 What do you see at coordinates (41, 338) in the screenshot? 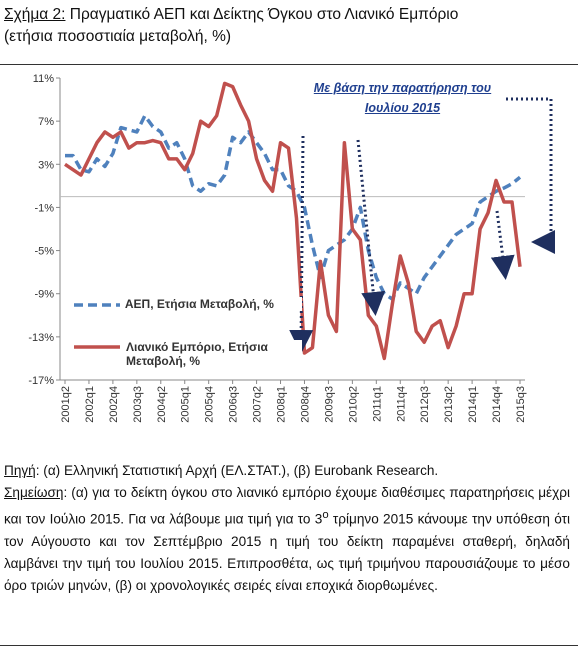
I see `y-tick-label: -13%` at bounding box center [41, 338].